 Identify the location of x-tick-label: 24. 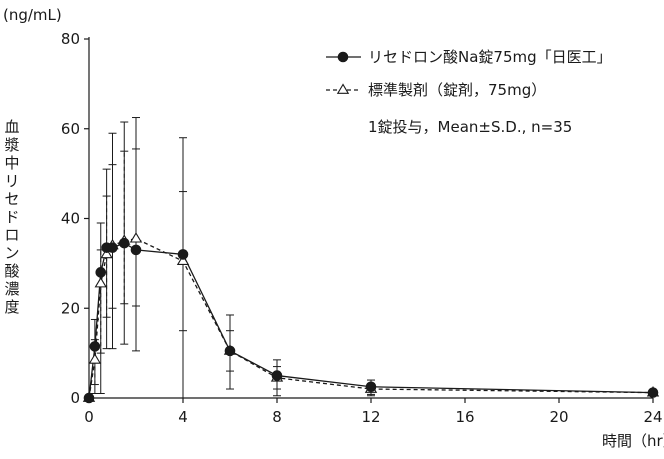
(652, 417).